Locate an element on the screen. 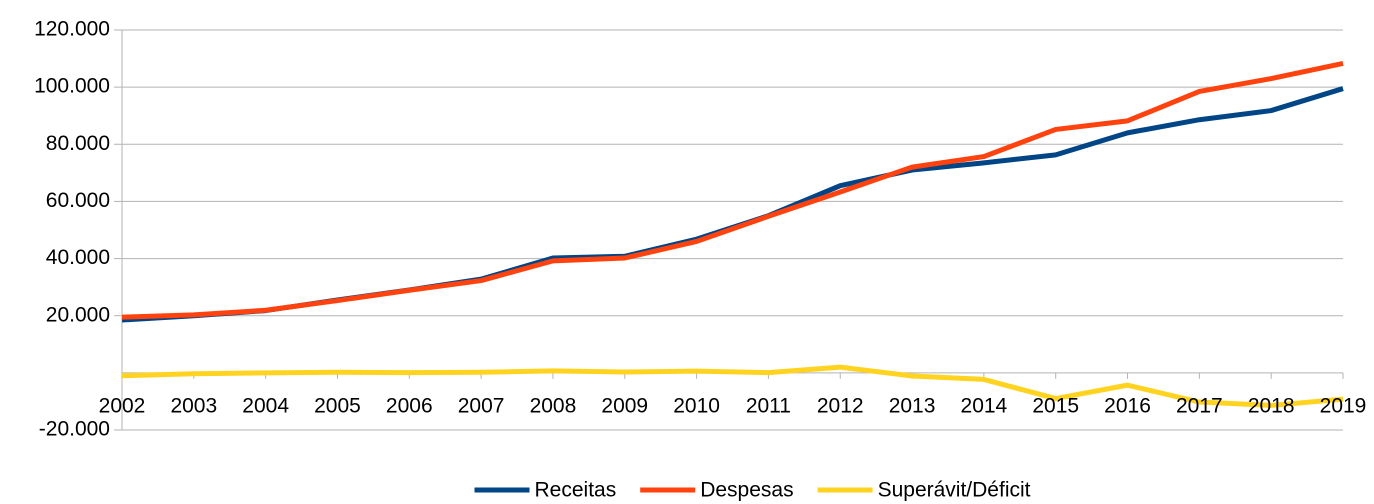 The width and height of the screenshot is (1374, 504). x-tick-label: 2008 is located at coordinates (553, 406).